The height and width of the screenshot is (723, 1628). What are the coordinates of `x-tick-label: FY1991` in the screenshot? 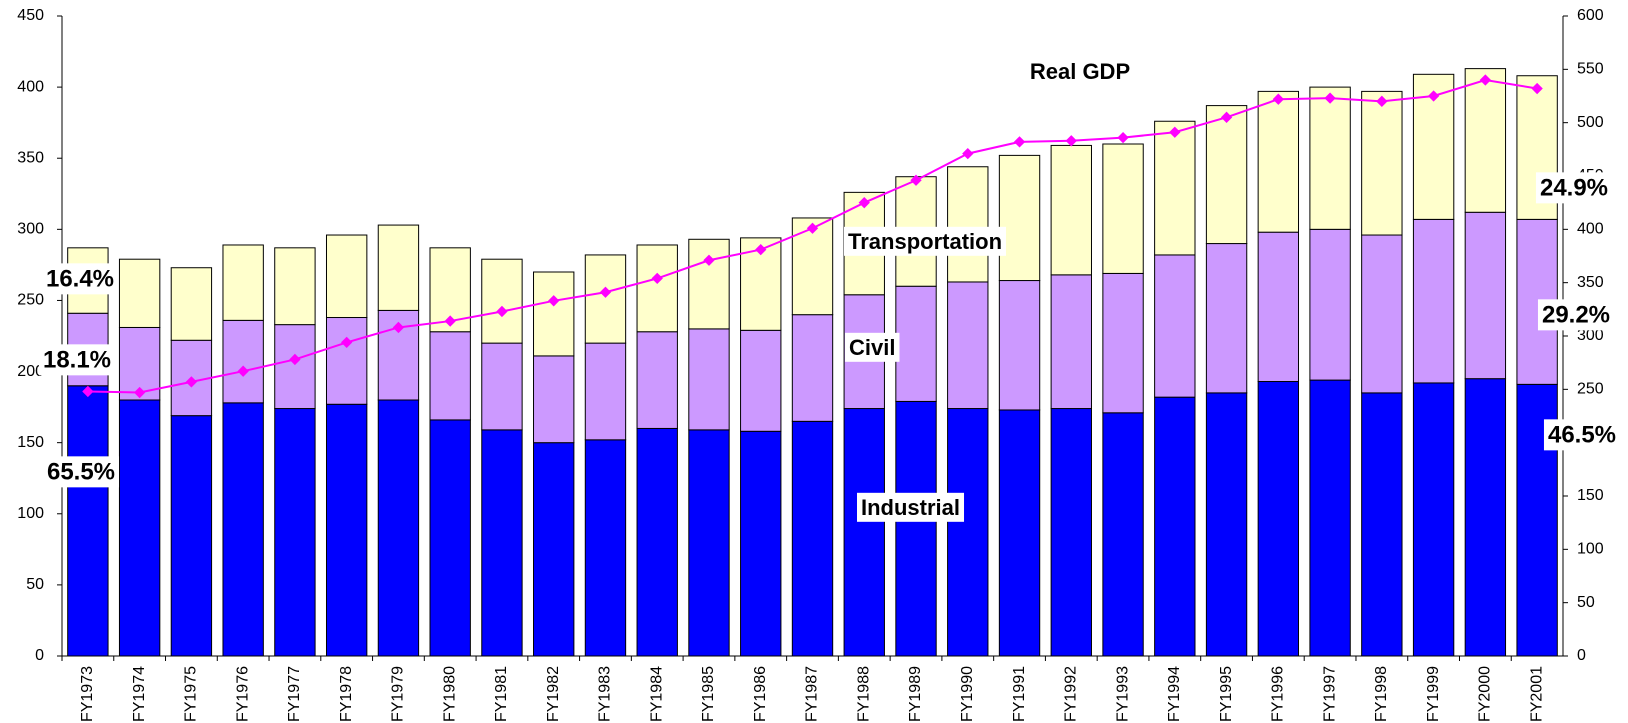 It's located at (1019, 694).